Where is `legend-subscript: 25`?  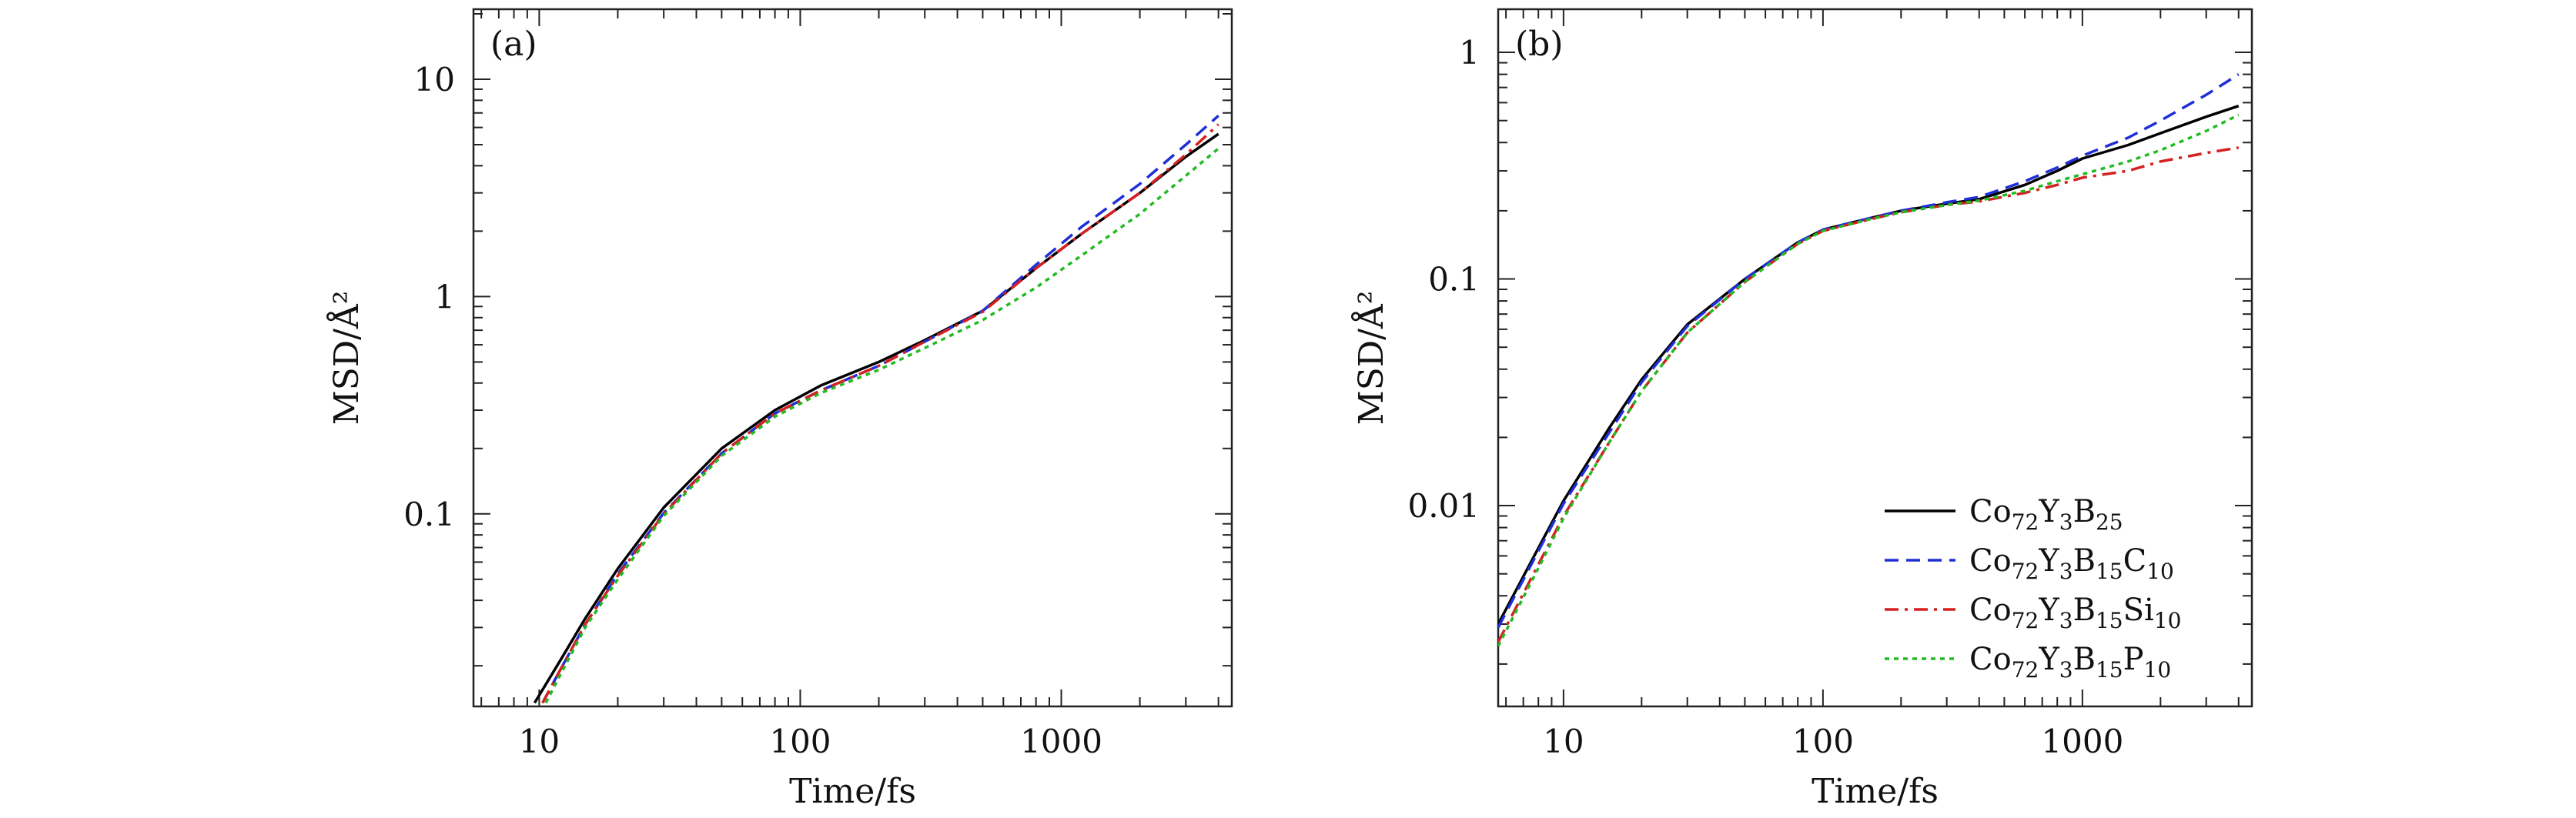
legend-subscript: 25 is located at coordinates (2109, 522).